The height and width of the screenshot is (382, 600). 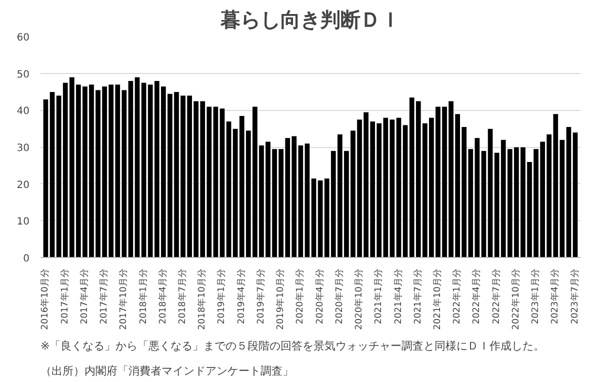 I want to click on x-tick-label: 2017年7月分, so click(x=104, y=296).